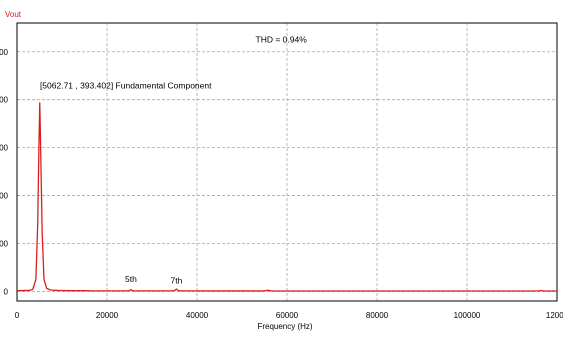  I want to click on x-tick-label: 80000, so click(377, 315).